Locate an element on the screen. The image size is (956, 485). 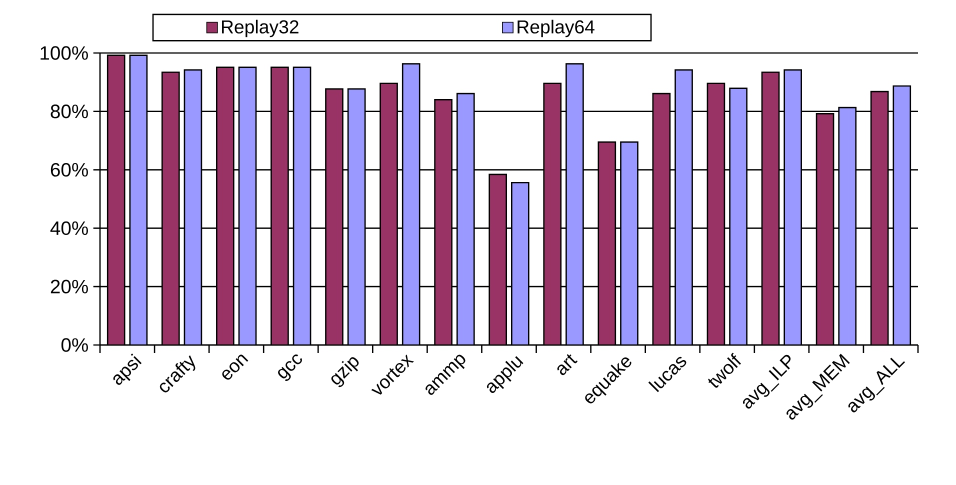
x-tick-label: apsi is located at coordinates (127, 369).